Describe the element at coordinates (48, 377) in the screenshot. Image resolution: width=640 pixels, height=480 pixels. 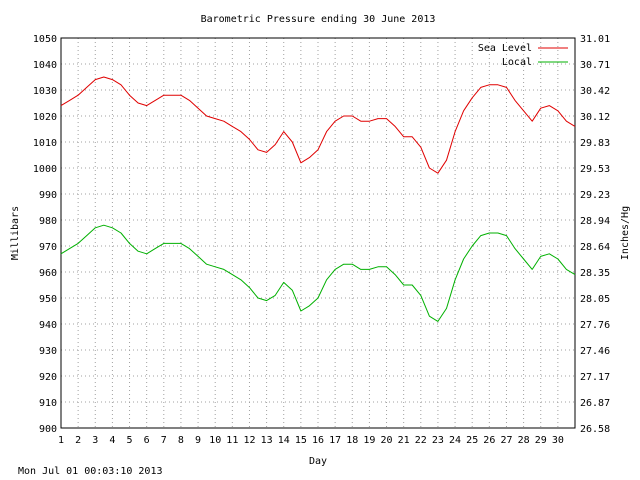
I see `y-tick-label: 920` at that location.